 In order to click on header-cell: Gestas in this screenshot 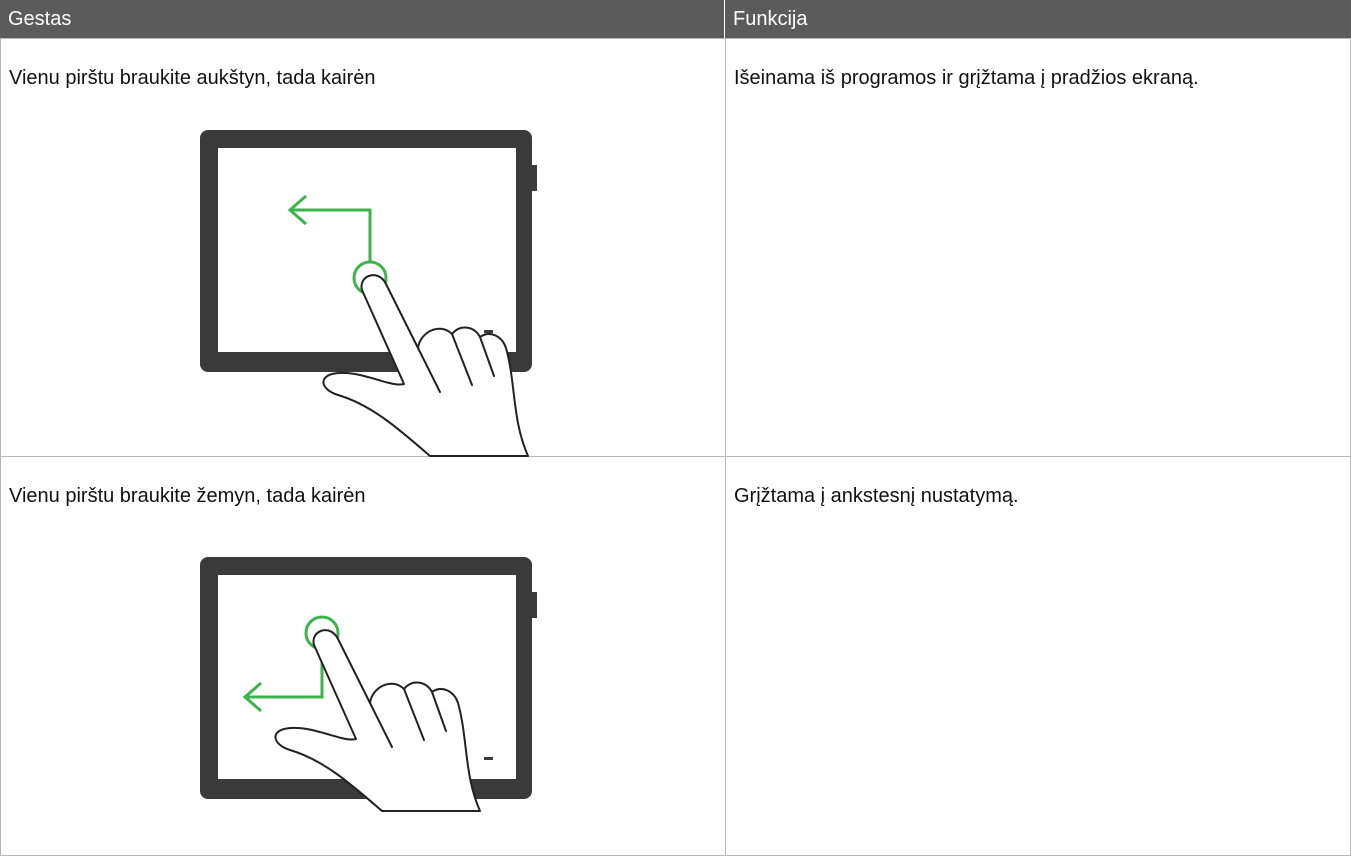, I will do `click(362, 19)`.